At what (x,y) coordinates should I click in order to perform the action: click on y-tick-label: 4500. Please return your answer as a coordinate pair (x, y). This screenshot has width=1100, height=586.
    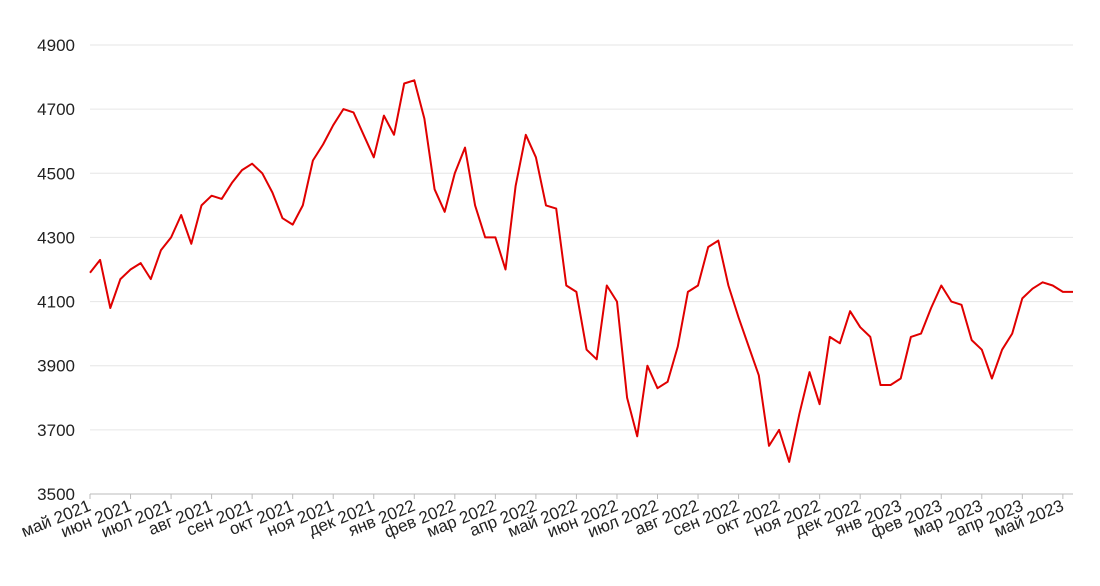
    Looking at the image, I should click on (56, 173).